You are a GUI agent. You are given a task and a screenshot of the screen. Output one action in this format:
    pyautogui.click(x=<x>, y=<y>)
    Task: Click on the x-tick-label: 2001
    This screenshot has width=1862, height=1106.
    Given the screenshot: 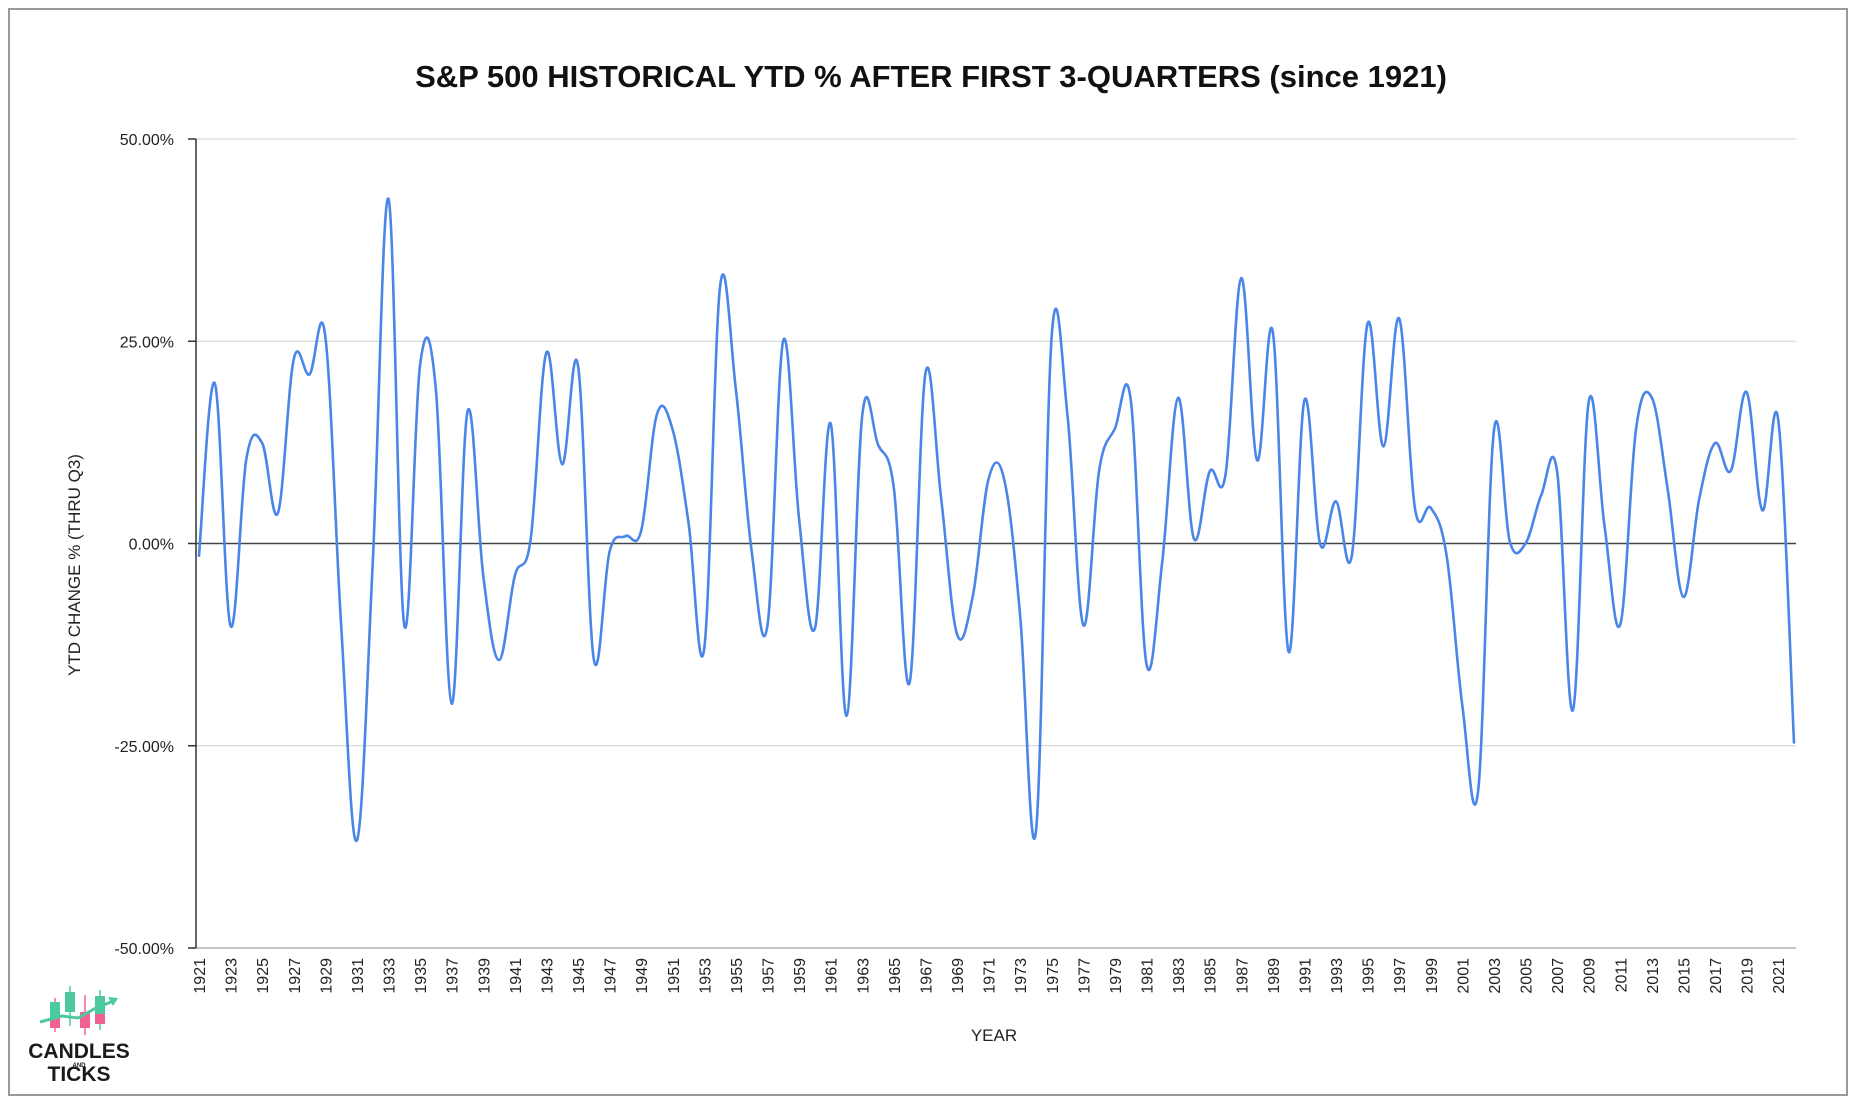 What is the action you would take?
    pyautogui.click(x=1463, y=976)
    